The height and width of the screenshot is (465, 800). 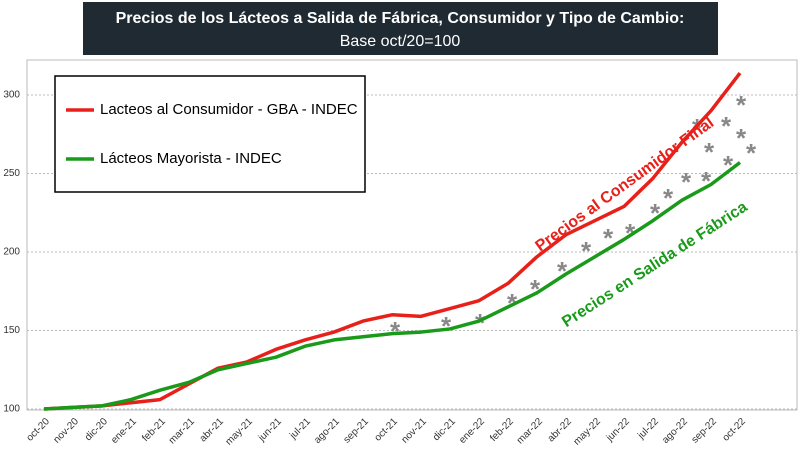 What do you see at coordinates (327, 431) in the screenshot?
I see `x-tick-label: ago-21` at bounding box center [327, 431].